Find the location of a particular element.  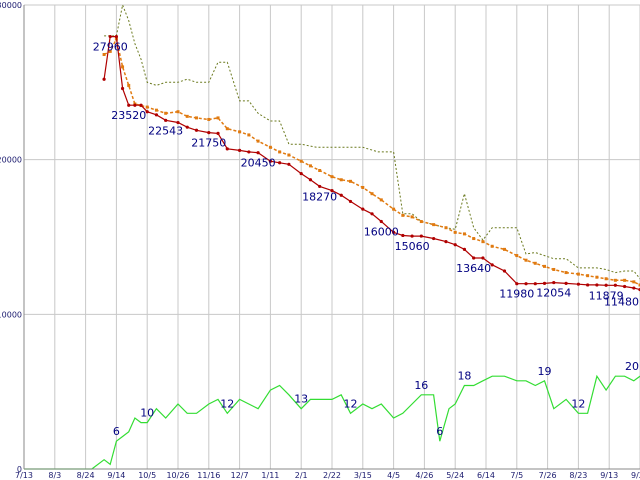

data-label-count: 12 is located at coordinates (578, 403).